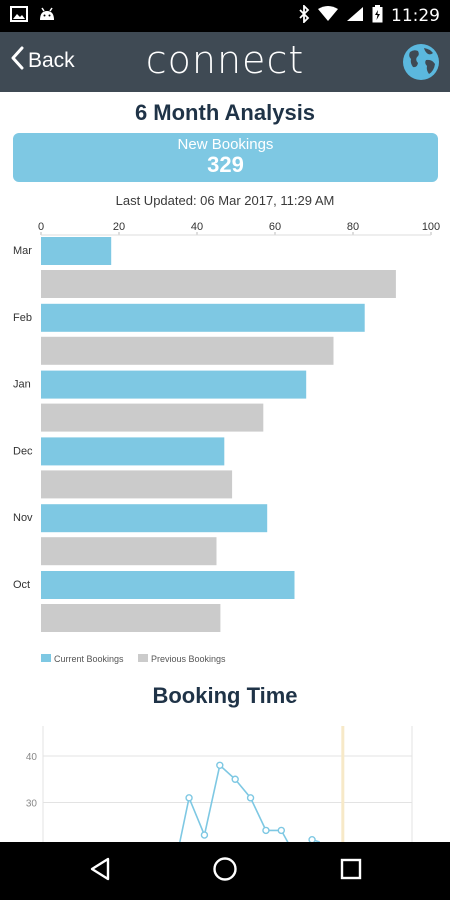 The image size is (450, 900). Describe the element at coordinates (21, 585) in the screenshot. I see `category-label: Oct` at that location.